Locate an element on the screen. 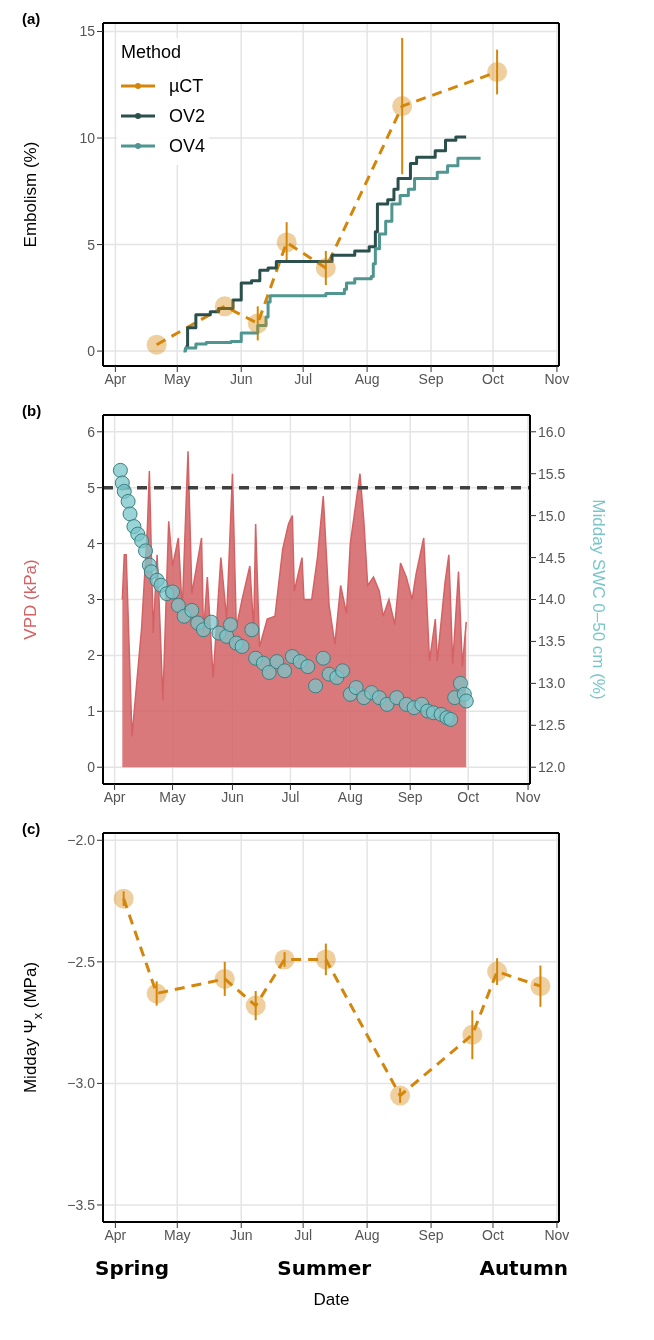 This screenshot has height=1340, width=654. y-tick-label: −2.5 is located at coordinates (81, 961).